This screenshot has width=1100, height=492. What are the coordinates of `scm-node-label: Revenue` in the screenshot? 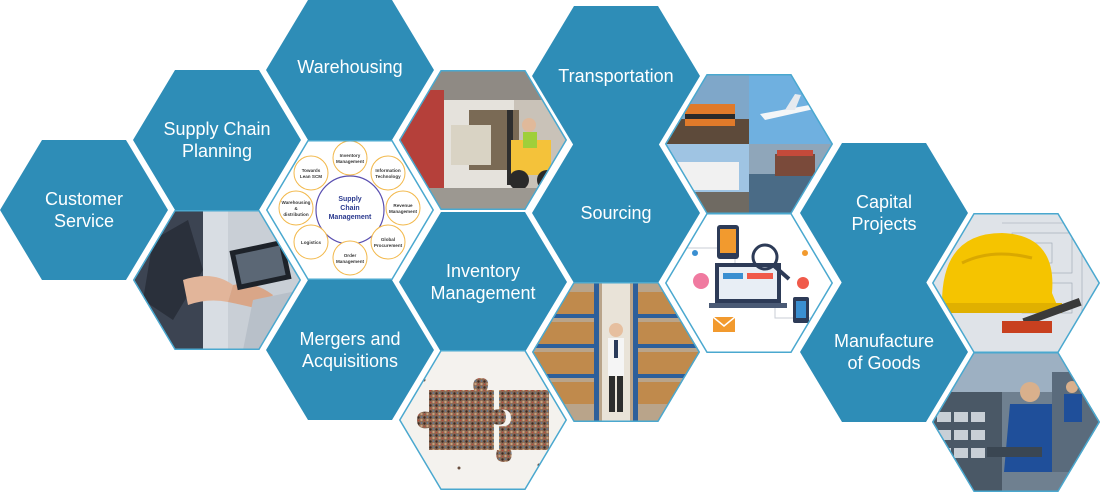 It's located at (403, 205).